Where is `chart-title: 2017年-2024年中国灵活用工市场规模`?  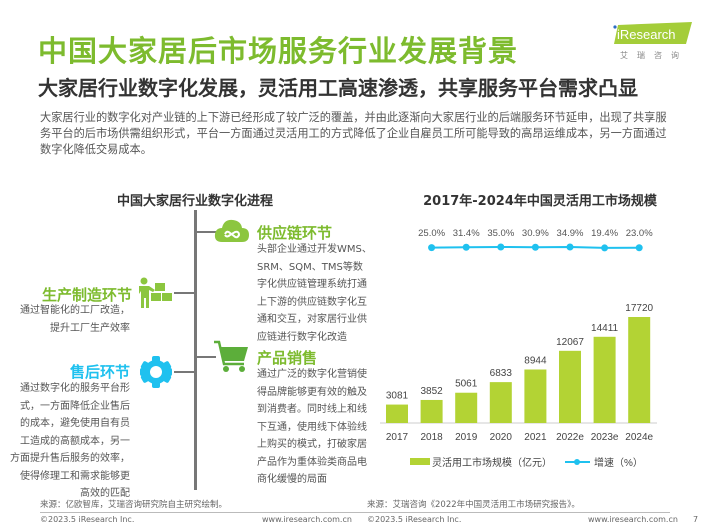
chart-title: 2017年-2024年中国灵活用工市场规模 is located at coordinates (540, 201).